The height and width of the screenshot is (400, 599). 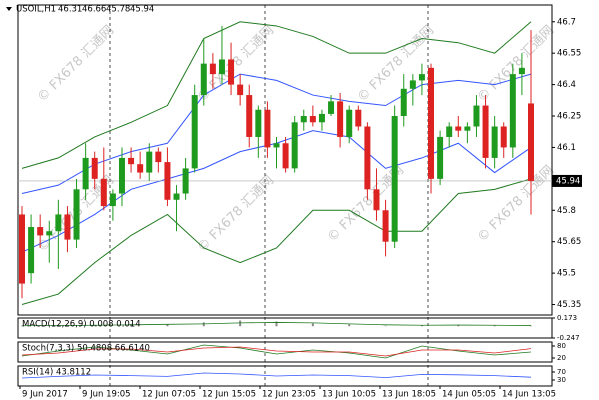 I want to click on y-tick-label: 46.25, so click(x=569, y=117).